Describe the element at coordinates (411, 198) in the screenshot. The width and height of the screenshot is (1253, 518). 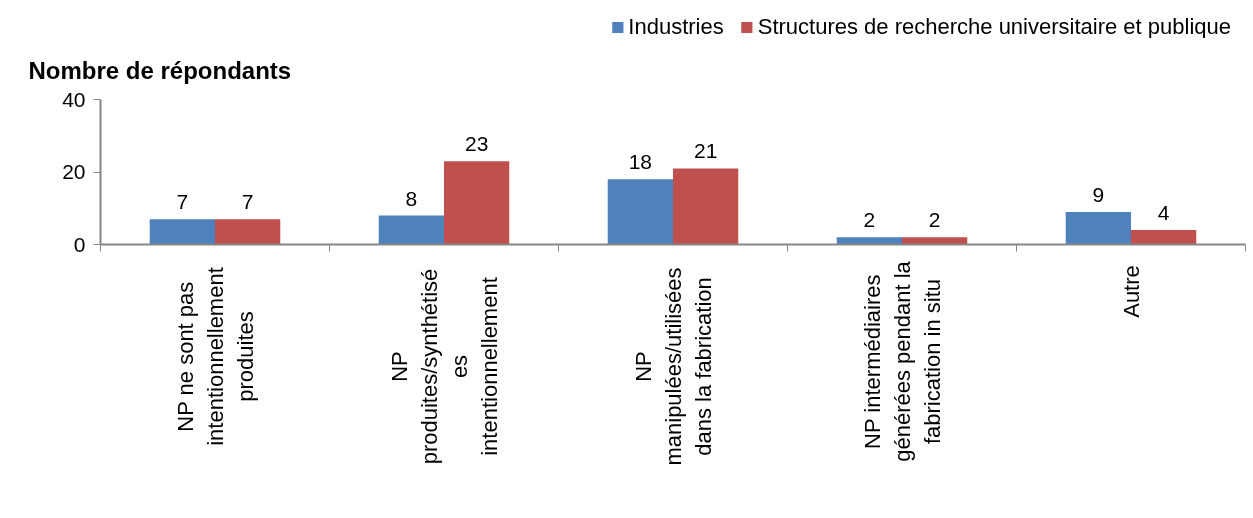
I see `data-label: 8` at that location.